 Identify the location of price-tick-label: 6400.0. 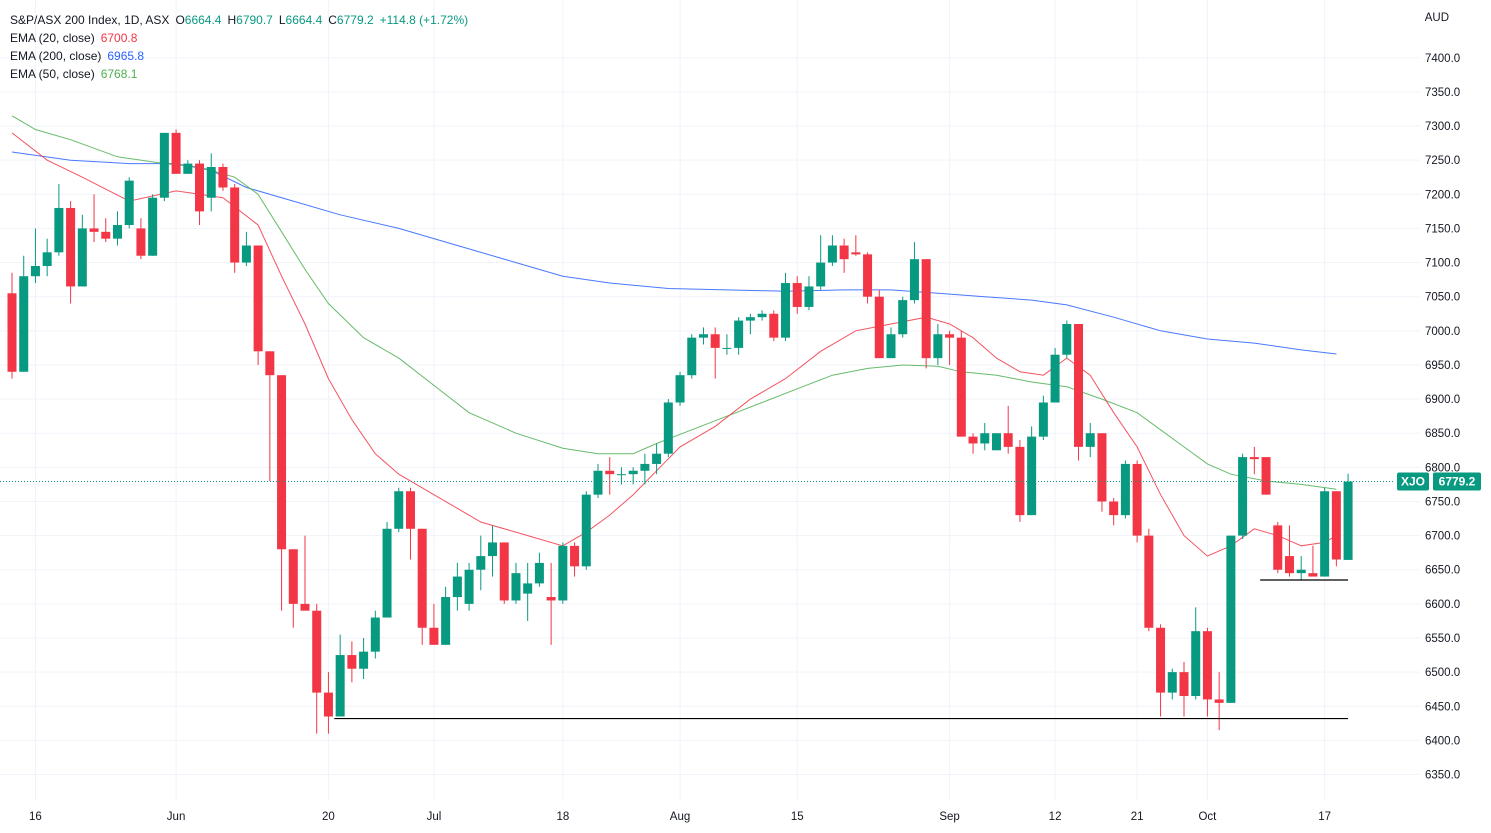
(1442, 741).